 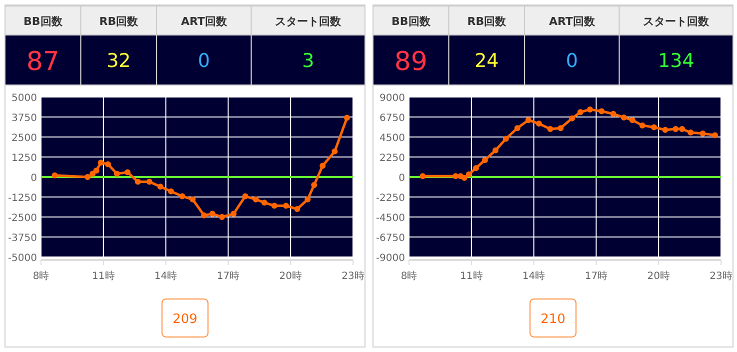 What do you see at coordinates (390, 238) in the screenshot?
I see `y-tick-label: -6750` at bounding box center [390, 238].